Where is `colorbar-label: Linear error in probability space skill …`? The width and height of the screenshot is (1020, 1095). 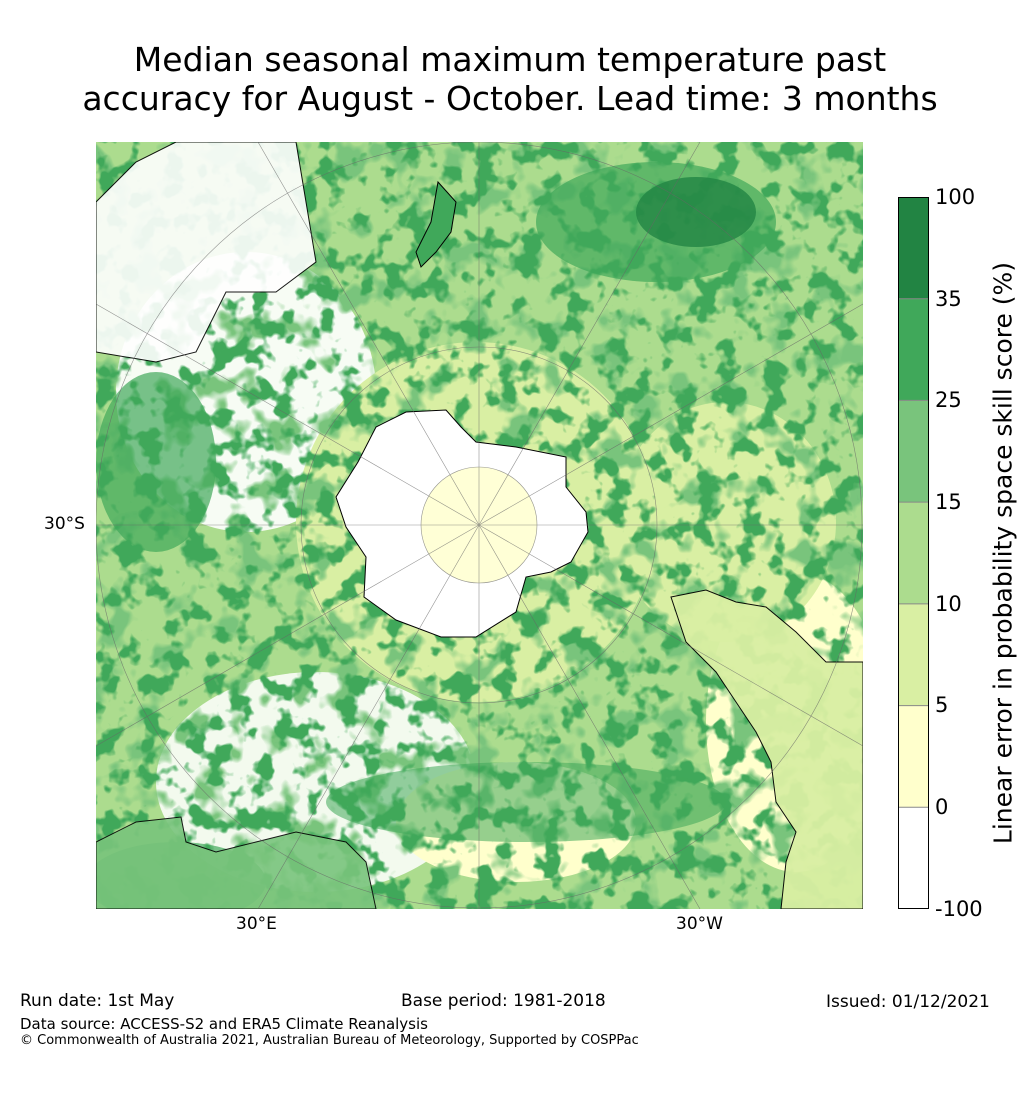 colorbar-label: Linear error in probability space skill … is located at coordinates (1003, 553).